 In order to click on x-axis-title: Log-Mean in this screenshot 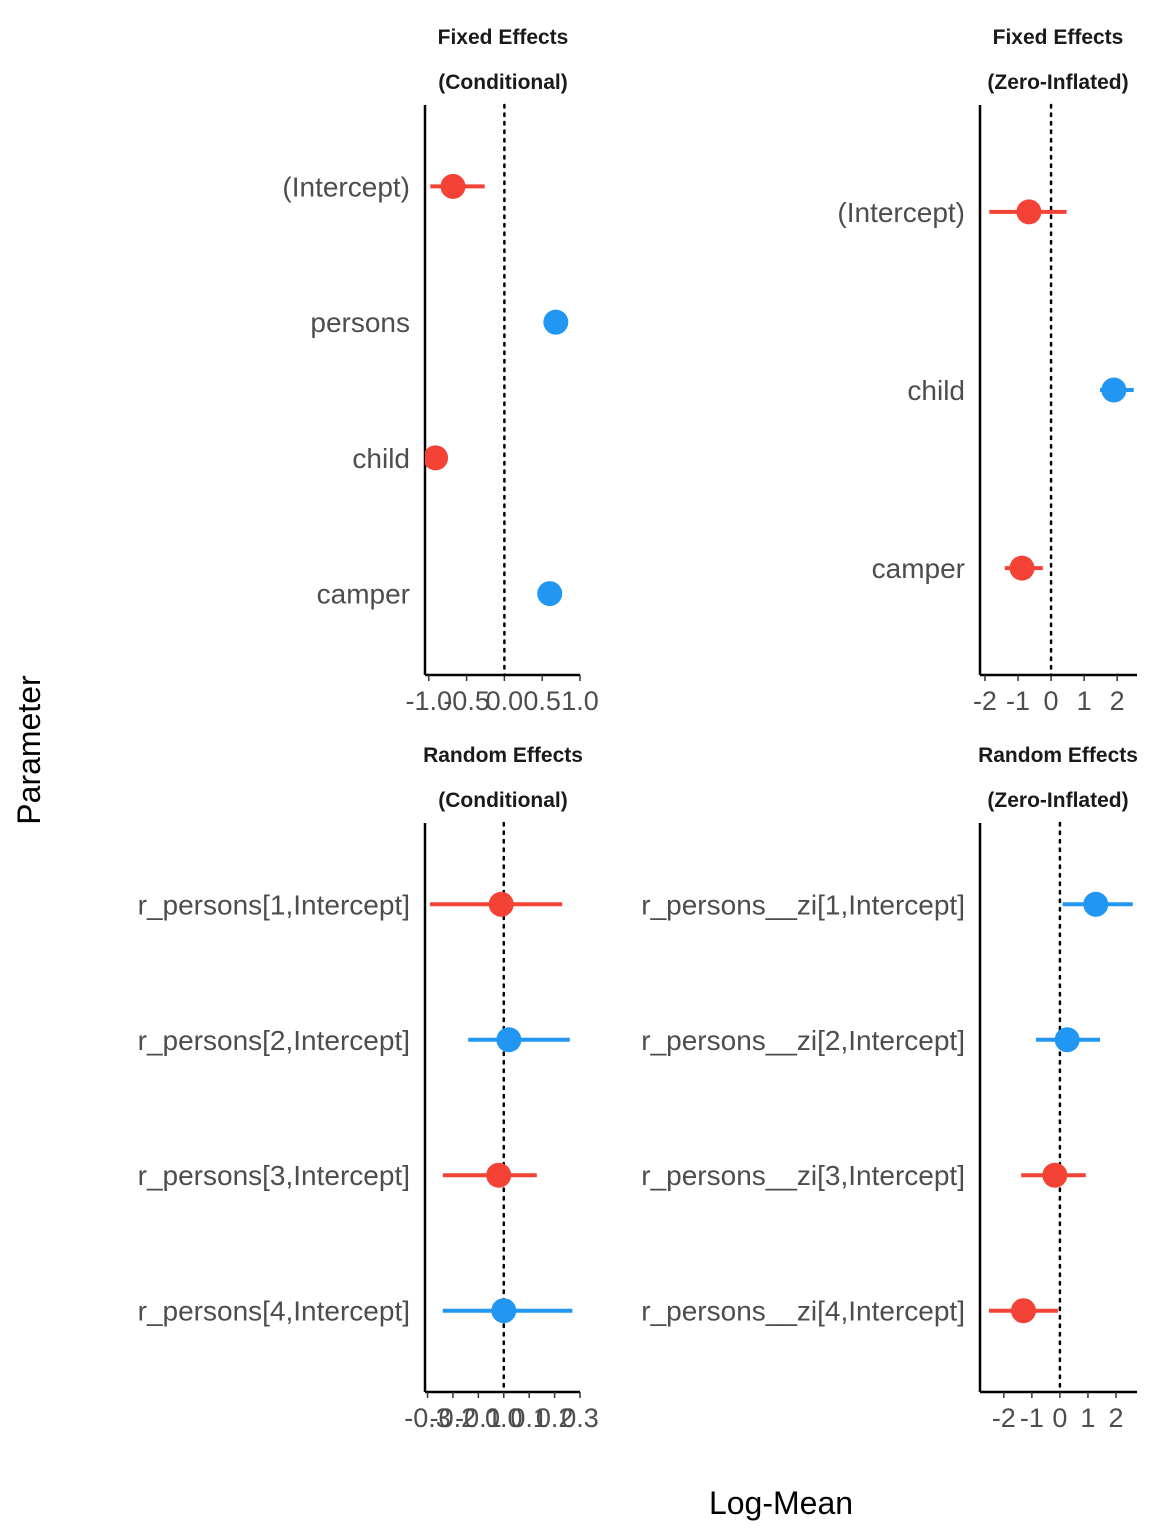, I will do `click(781, 1503)`.